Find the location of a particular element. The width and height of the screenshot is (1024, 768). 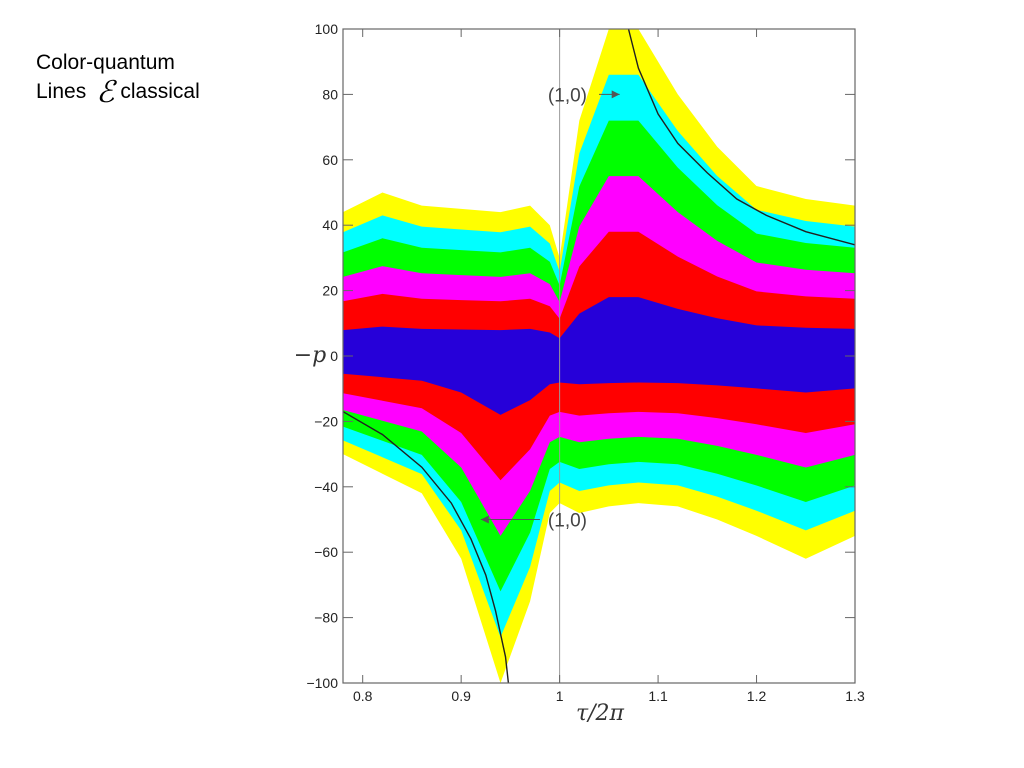

x-tick-label: 1.3 is located at coordinates (855, 696).